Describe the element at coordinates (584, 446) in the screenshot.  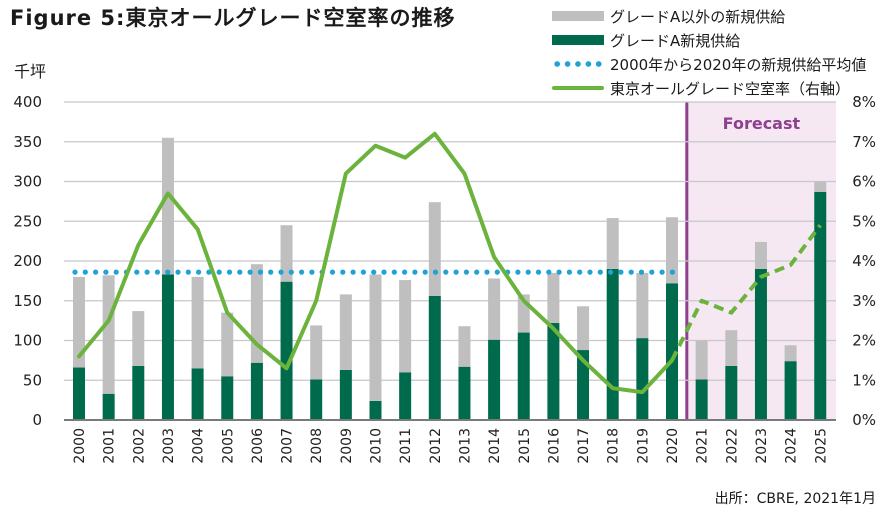
I see `x-tick-label: 2017` at that location.